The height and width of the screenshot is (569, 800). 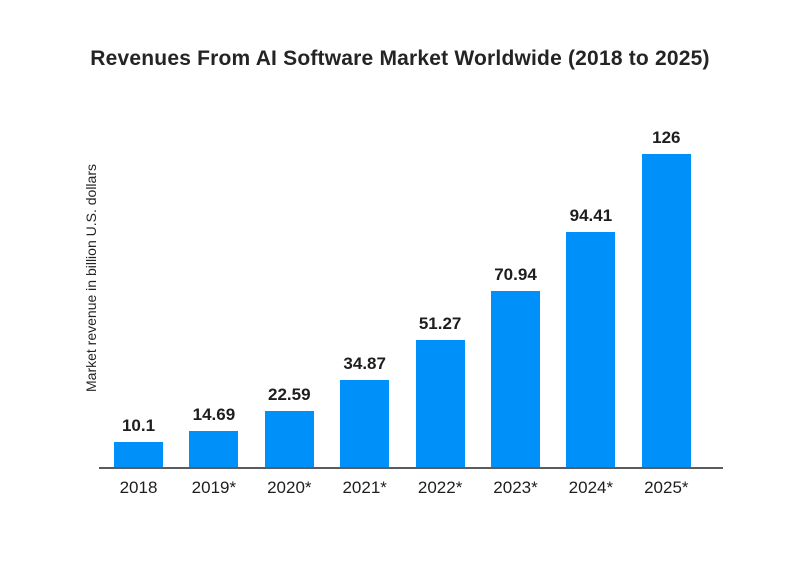 I want to click on bar-group: 126 2025*, so click(x=666, y=312).